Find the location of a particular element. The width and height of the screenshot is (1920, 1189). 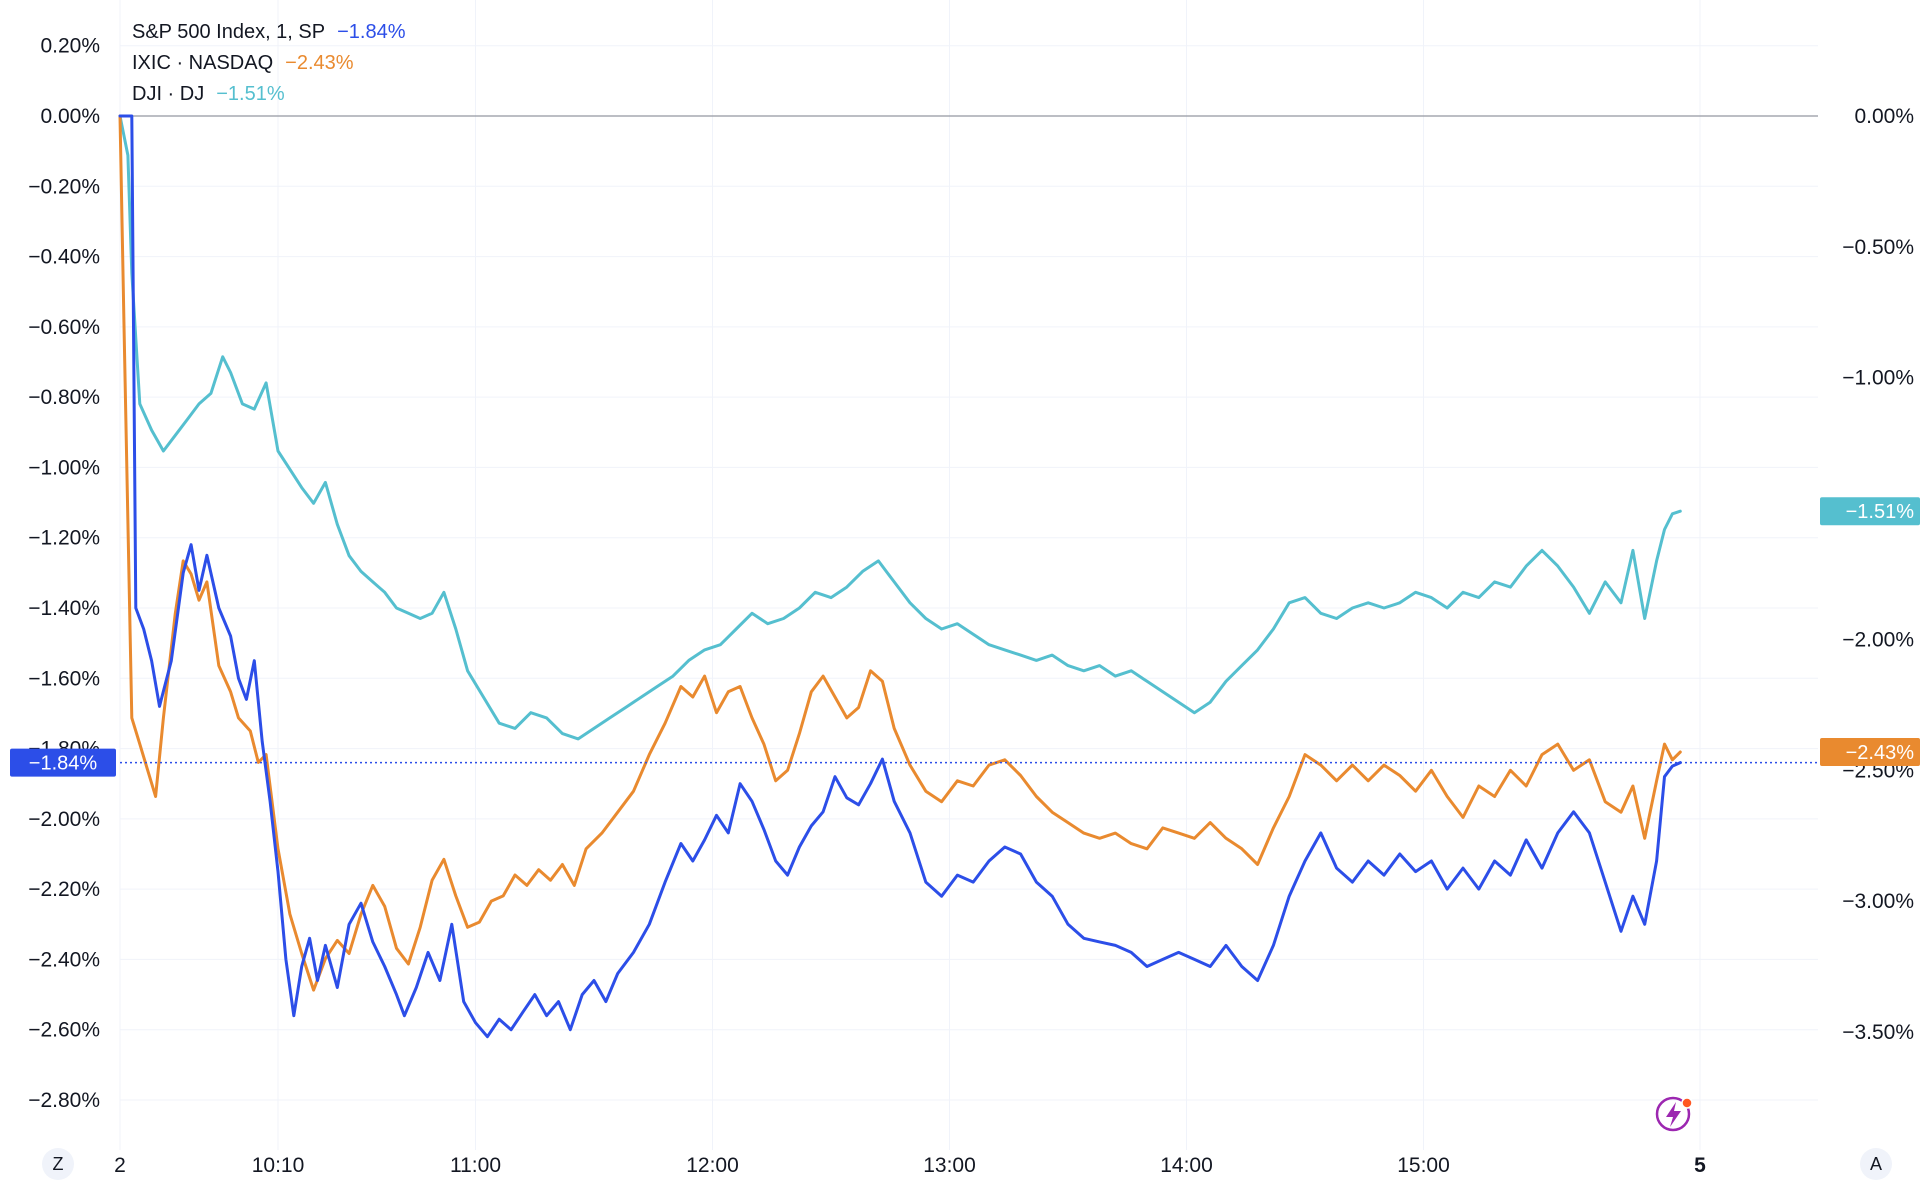

auto-scale-button-bg is located at coordinates (1876, 1164).